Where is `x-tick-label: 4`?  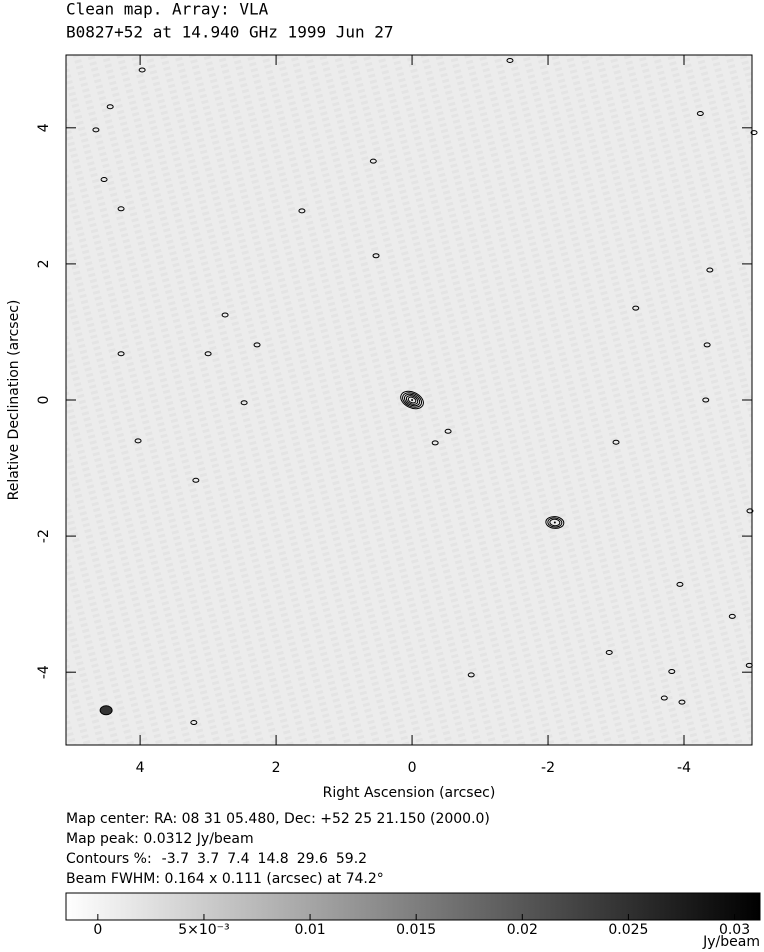
x-tick-label: 4 is located at coordinates (140, 768).